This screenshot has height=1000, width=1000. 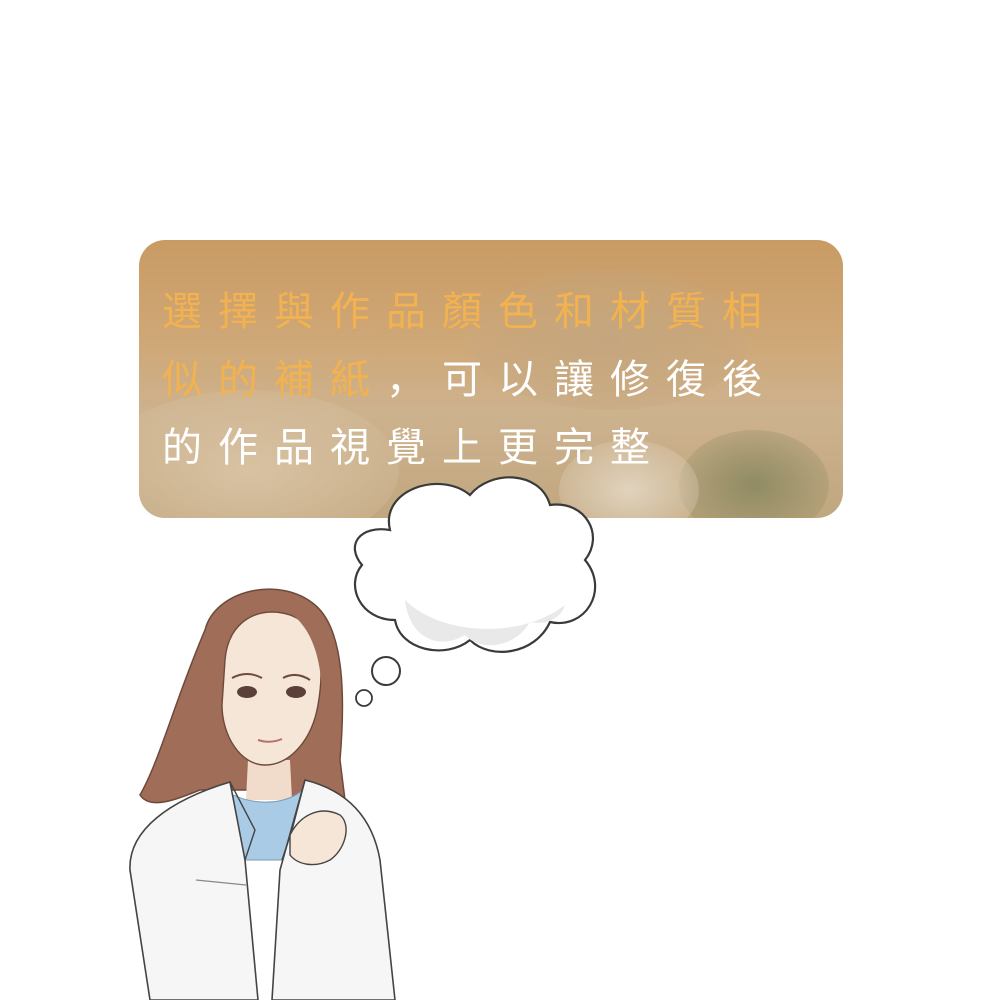 I want to click on caption-line-3a: 的作品視, so click(x=274, y=448).